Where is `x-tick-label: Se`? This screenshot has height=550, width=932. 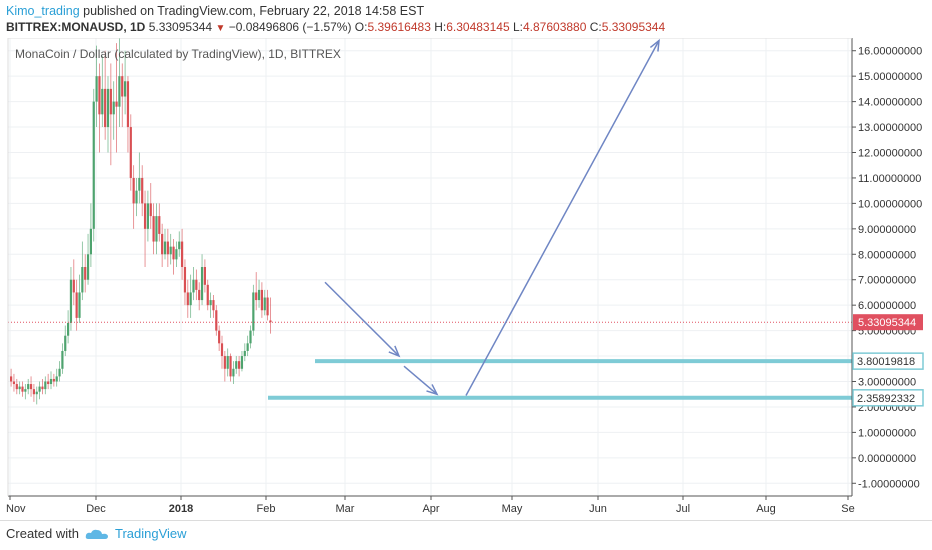 x-tick-label: Se is located at coordinates (847, 509).